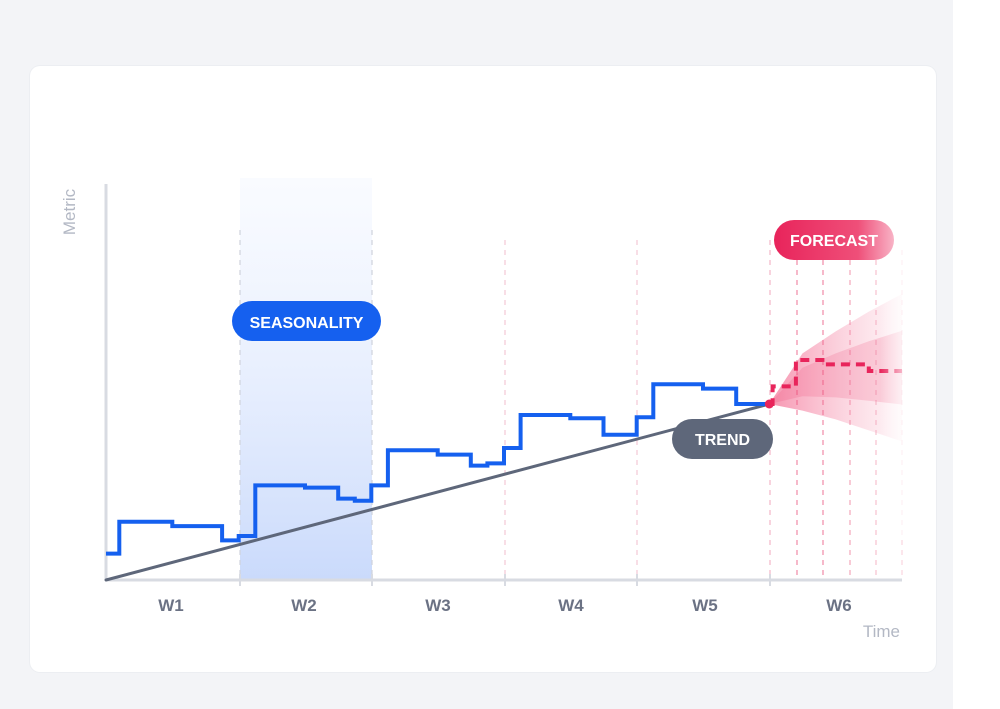  Describe the element at coordinates (69, 211) in the screenshot. I see `y-axis-label: Metric` at that location.